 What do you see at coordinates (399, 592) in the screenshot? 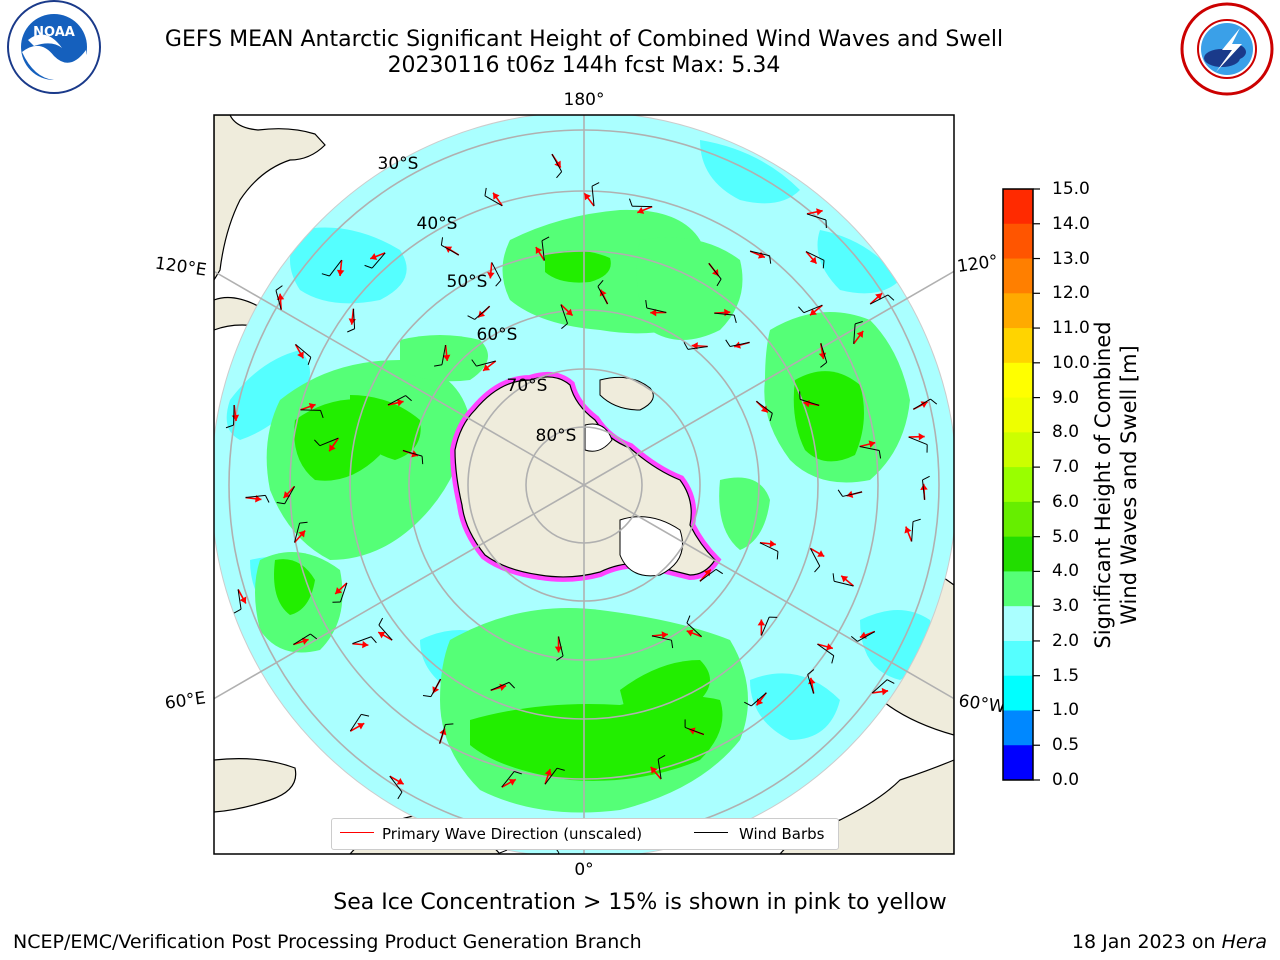
I see `meridian-line` at bounding box center [399, 592].